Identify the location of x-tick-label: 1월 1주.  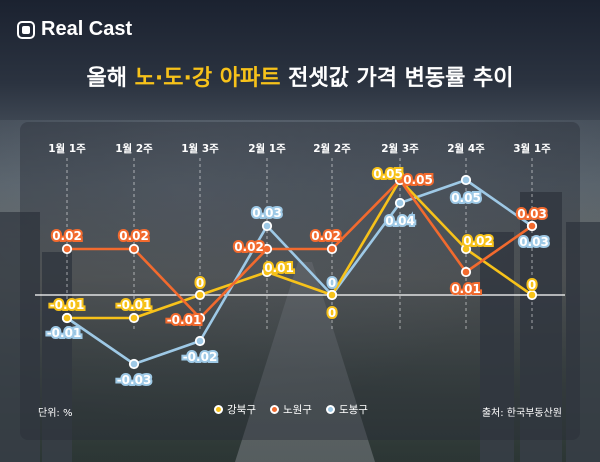
(67, 148).